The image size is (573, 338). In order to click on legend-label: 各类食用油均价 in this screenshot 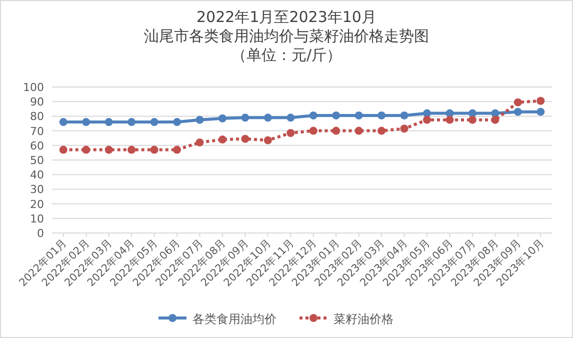, I will do `click(234, 319)`.